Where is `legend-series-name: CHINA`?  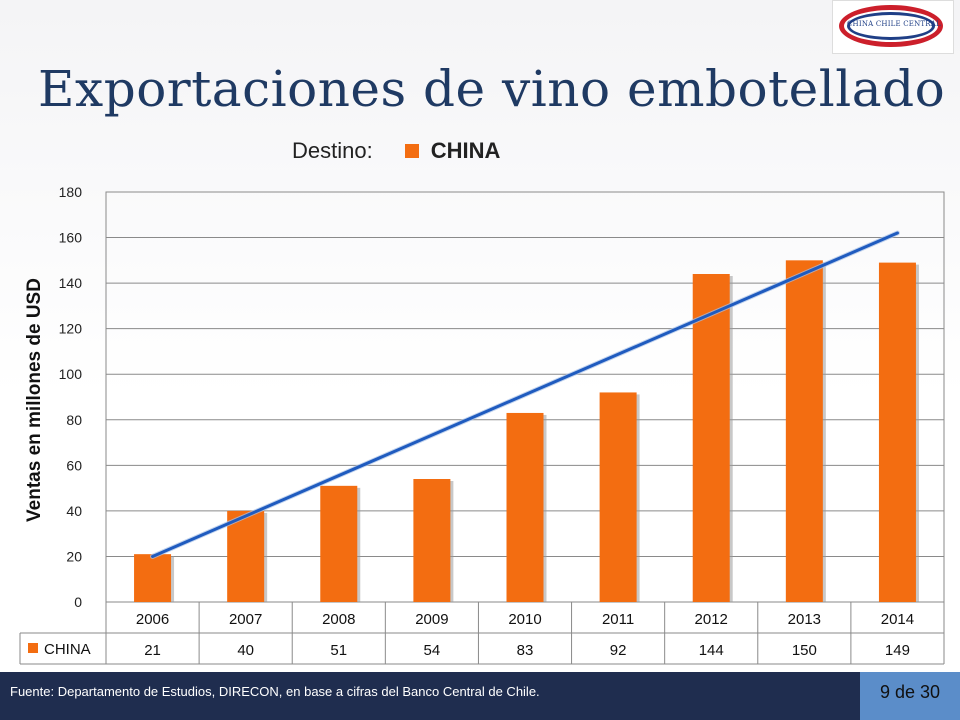 legend-series-name: CHINA is located at coordinates (465, 150).